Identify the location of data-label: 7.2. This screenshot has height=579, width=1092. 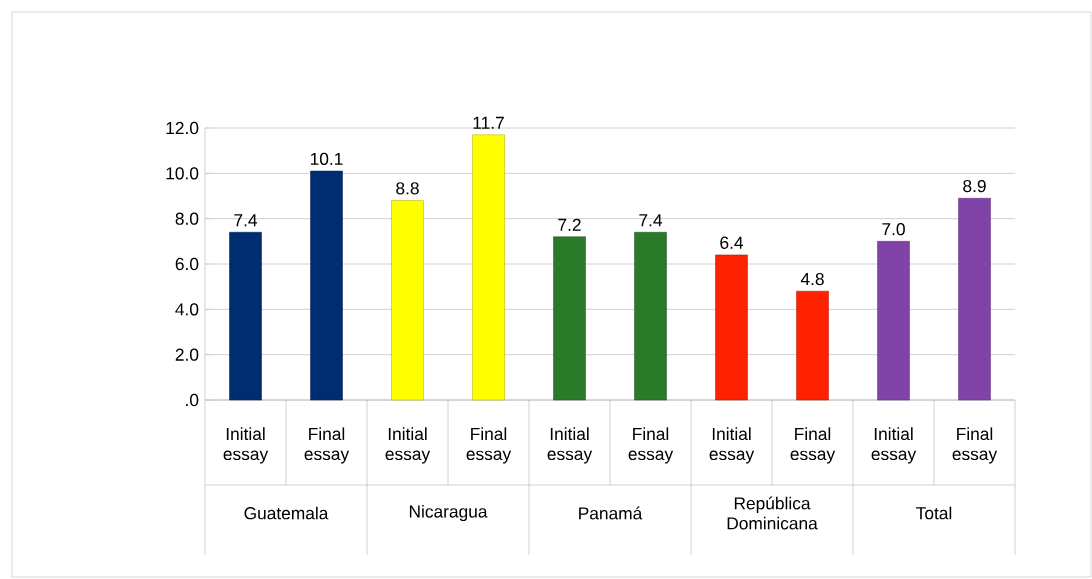
(569, 224).